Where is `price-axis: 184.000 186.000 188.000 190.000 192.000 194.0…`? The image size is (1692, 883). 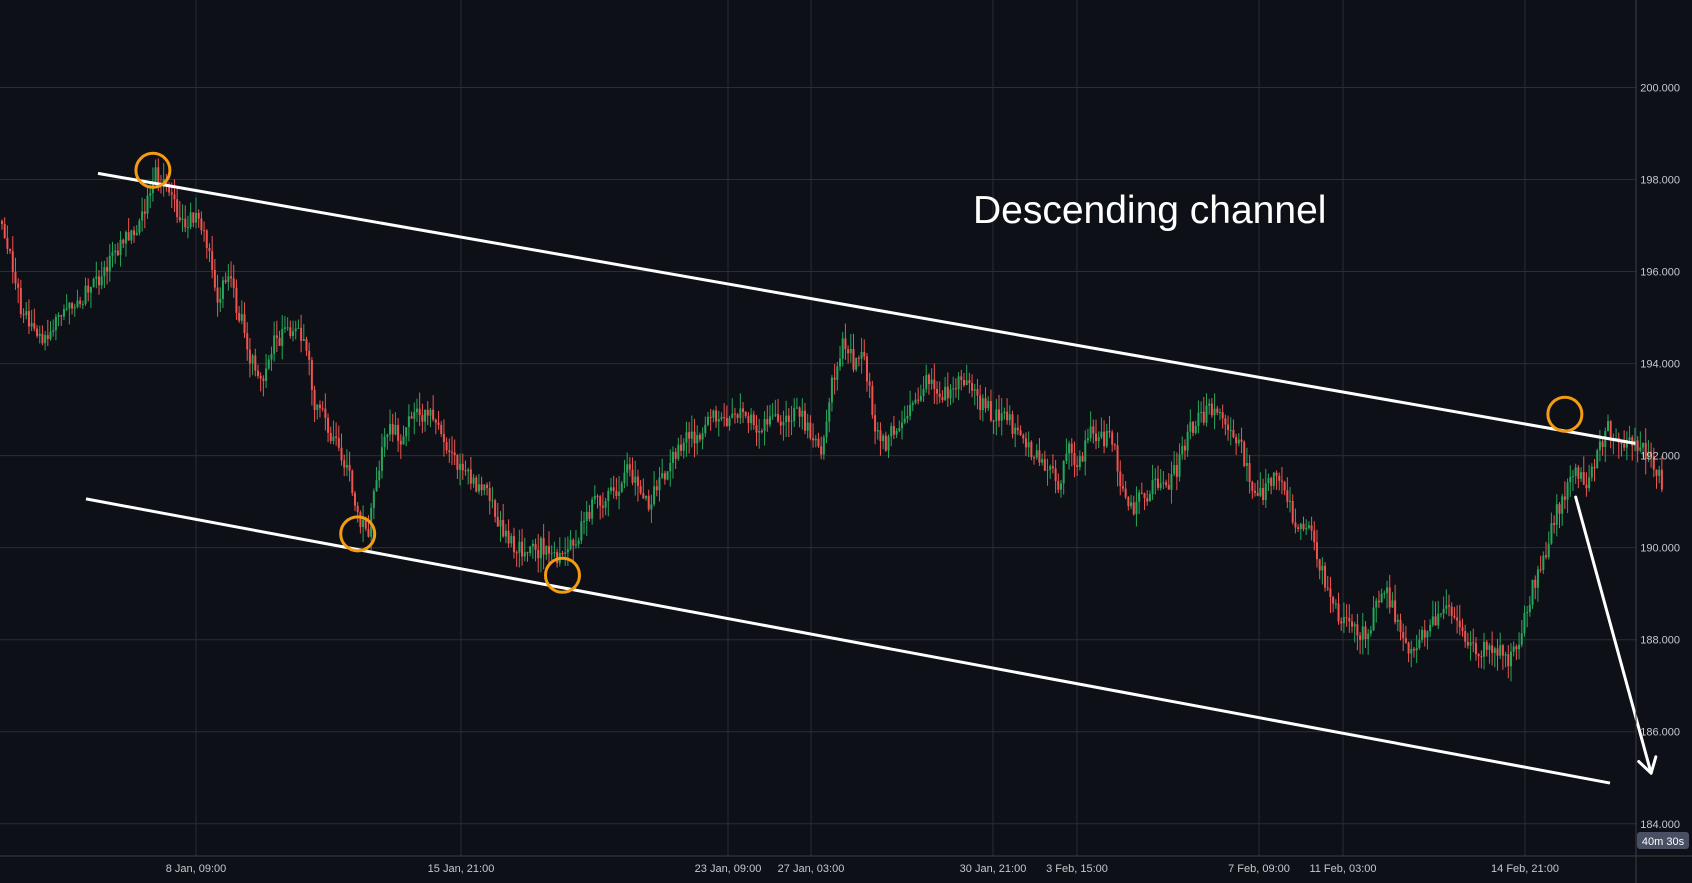
price-axis: 184.000 186.000 188.000 190.000 192.000 194.0… is located at coordinates (1660, 456).